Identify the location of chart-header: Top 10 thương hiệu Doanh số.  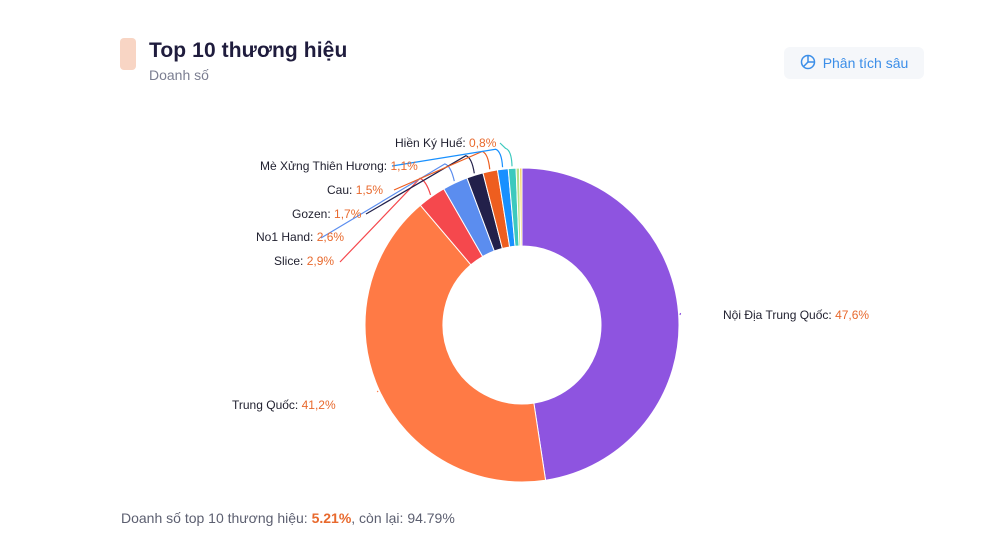
(233, 60).